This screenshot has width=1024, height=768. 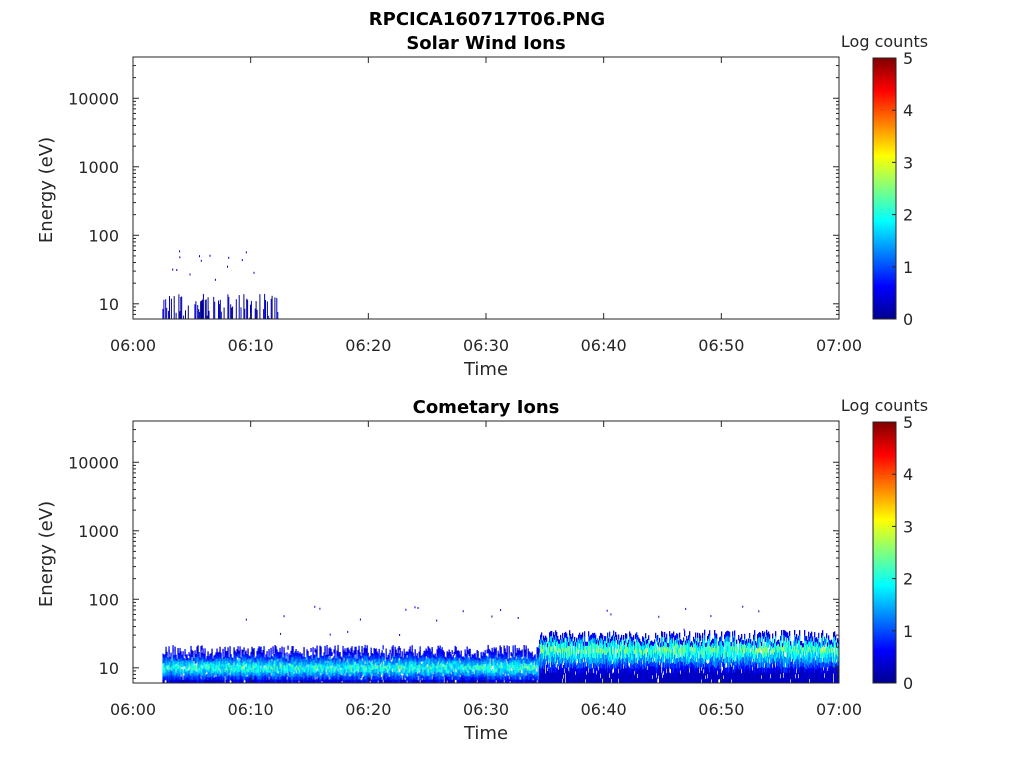 What do you see at coordinates (485, 43) in the screenshot?
I see `panel-title: Solar Wind Ions` at bounding box center [485, 43].